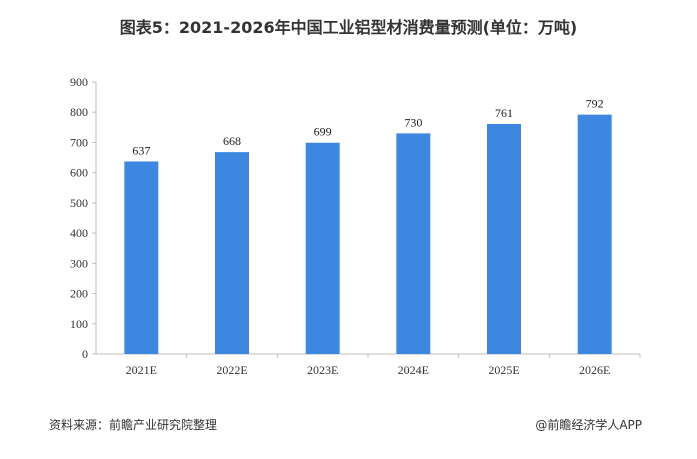 The width and height of the screenshot is (697, 459). What do you see at coordinates (232, 141) in the screenshot?
I see `bar-value-label: 668` at bounding box center [232, 141].